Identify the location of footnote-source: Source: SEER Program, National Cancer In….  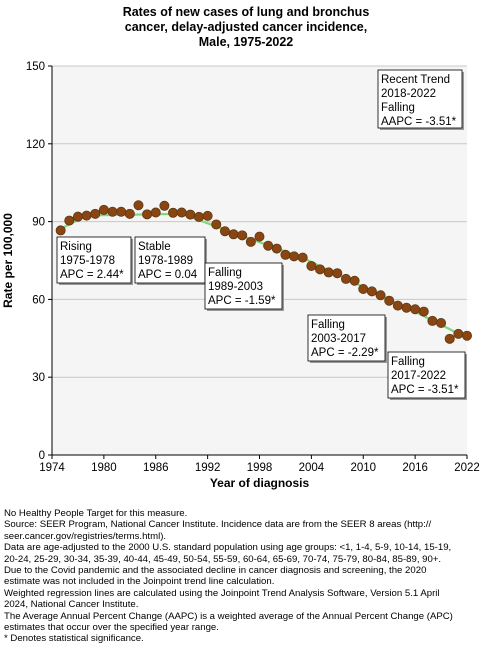
(218, 530).